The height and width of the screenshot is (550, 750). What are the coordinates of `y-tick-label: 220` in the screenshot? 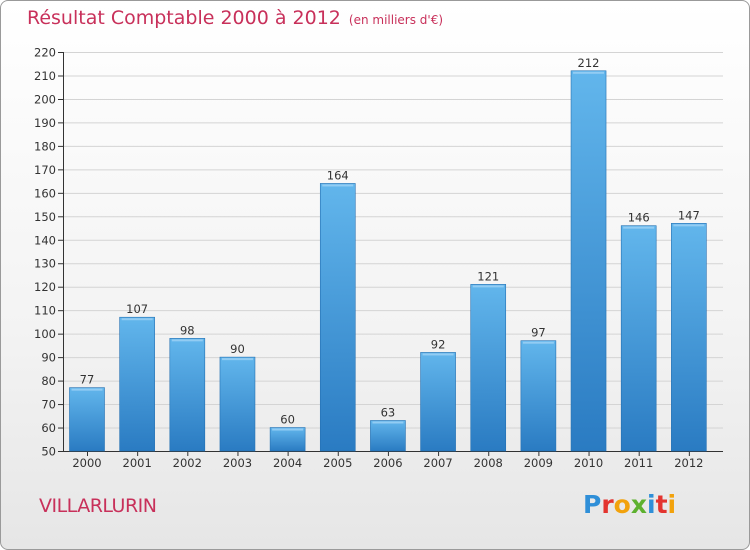 It's located at (45, 53).